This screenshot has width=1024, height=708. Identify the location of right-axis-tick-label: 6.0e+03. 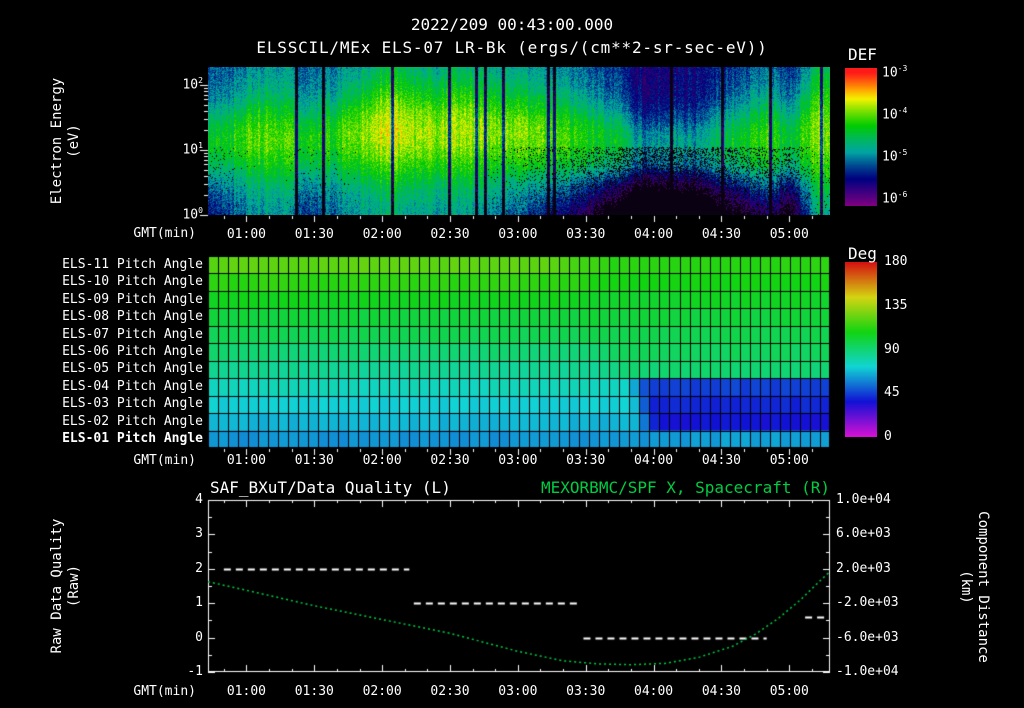
(863, 534).